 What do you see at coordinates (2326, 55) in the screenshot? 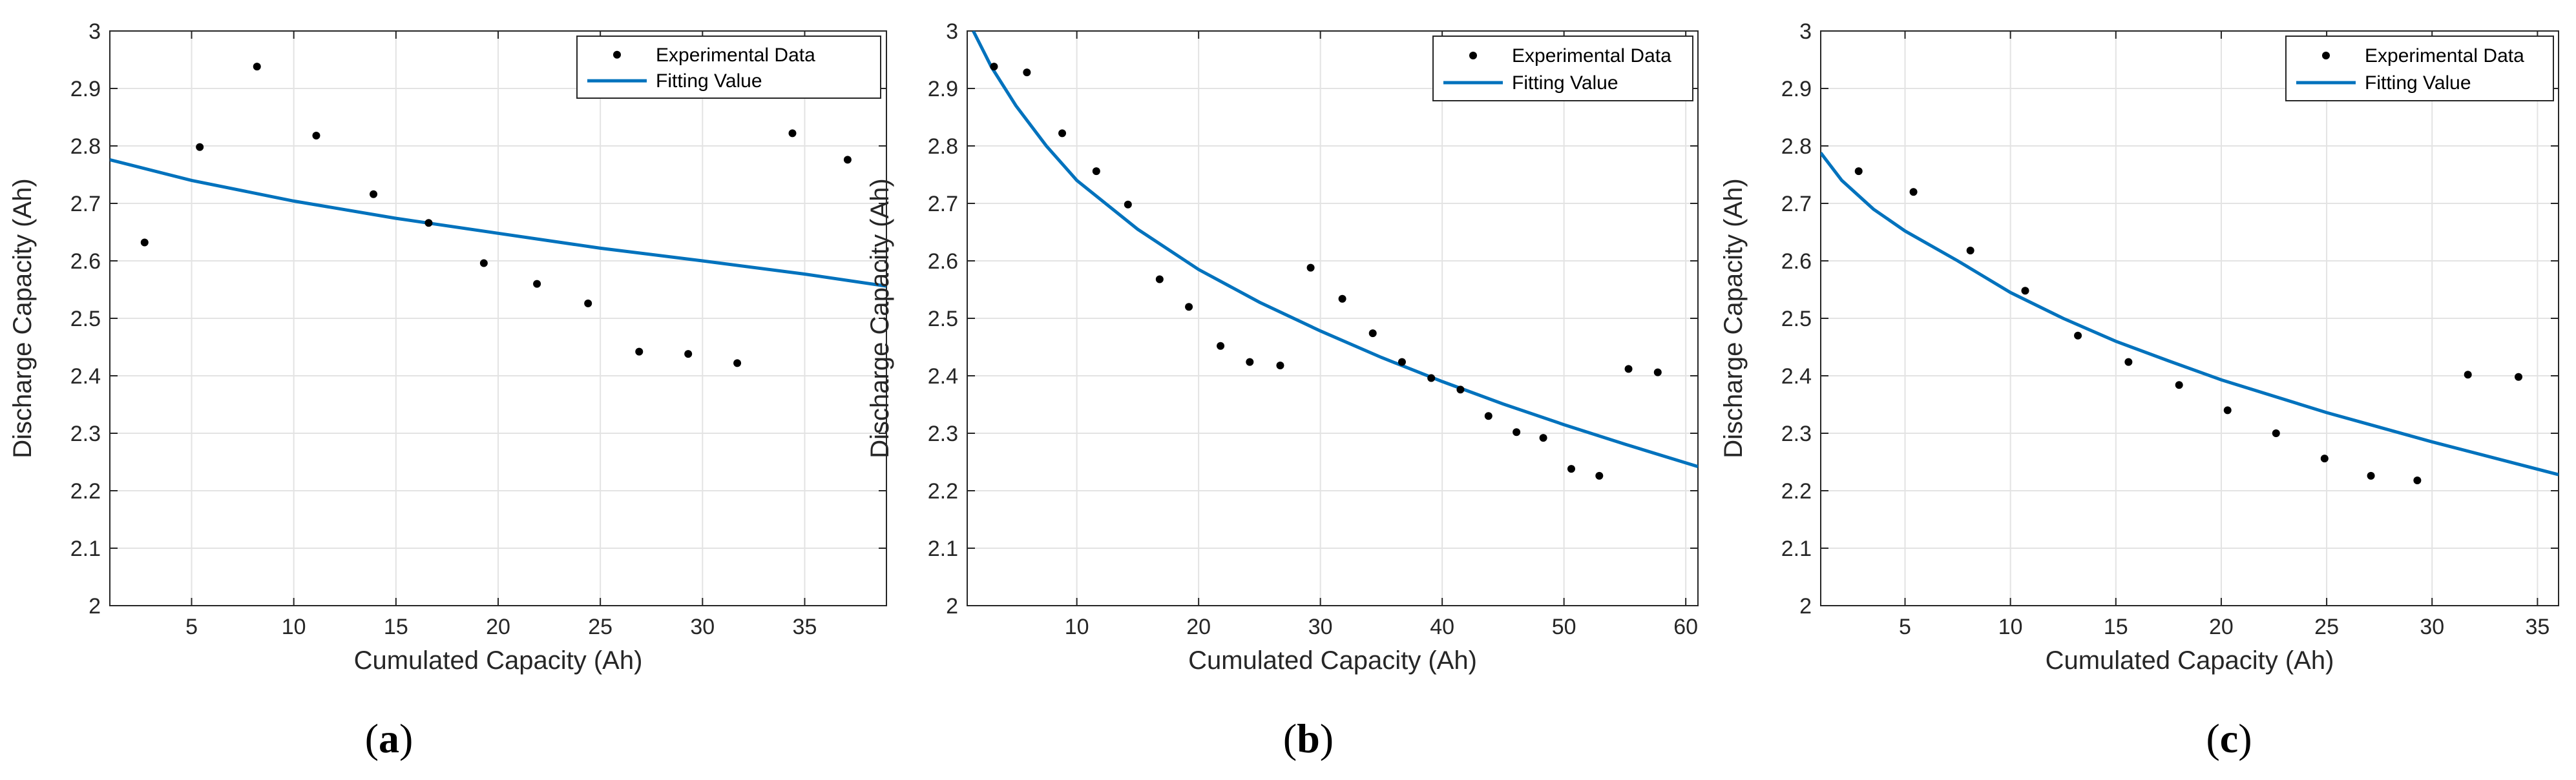
I see `legend-marker-points` at bounding box center [2326, 55].